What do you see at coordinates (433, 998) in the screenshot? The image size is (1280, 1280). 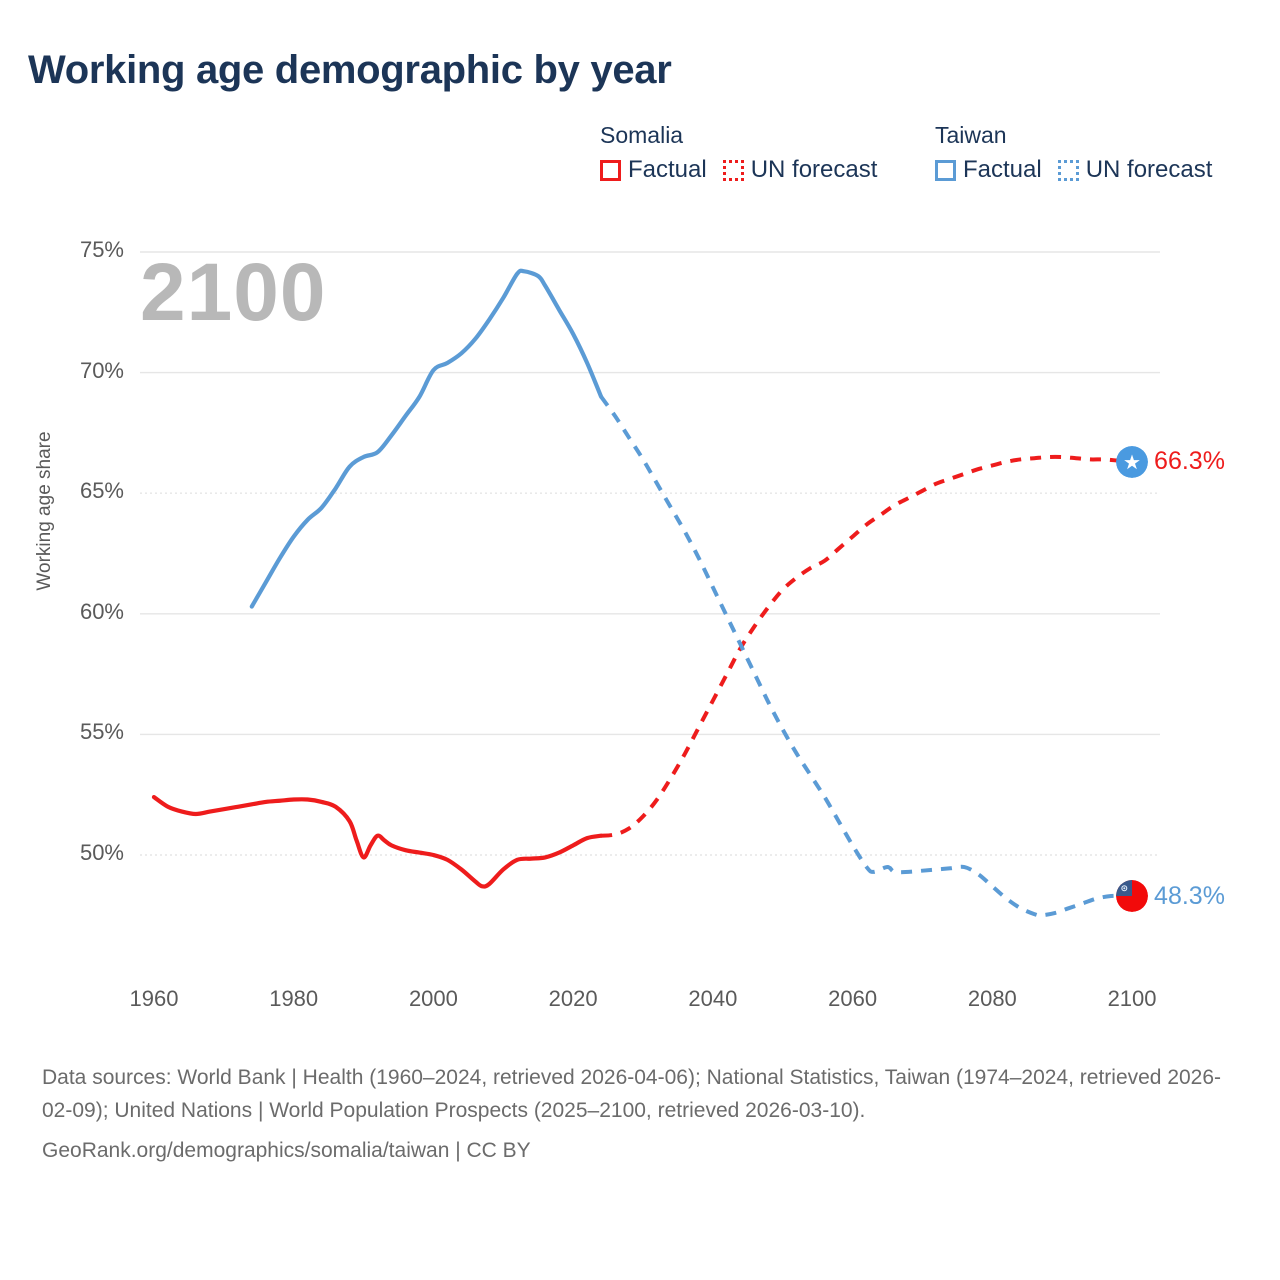 I see `x-axis-tick-label: 2000` at bounding box center [433, 998].